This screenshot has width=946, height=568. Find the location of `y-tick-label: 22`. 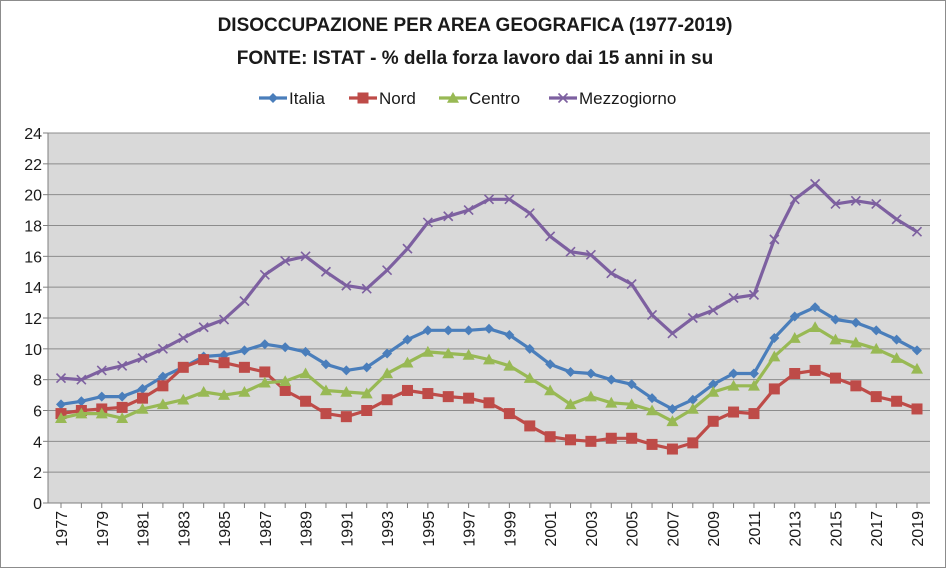

y-tick-label: 22 is located at coordinates (33, 165).